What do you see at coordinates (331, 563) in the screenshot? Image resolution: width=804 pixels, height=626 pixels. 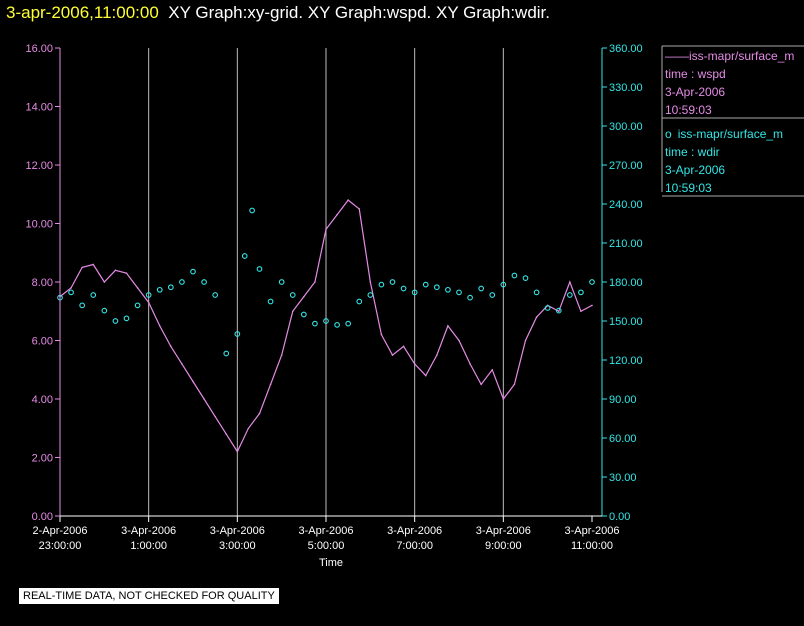 I see `x-axis-label: Time` at bounding box center [331, 563].